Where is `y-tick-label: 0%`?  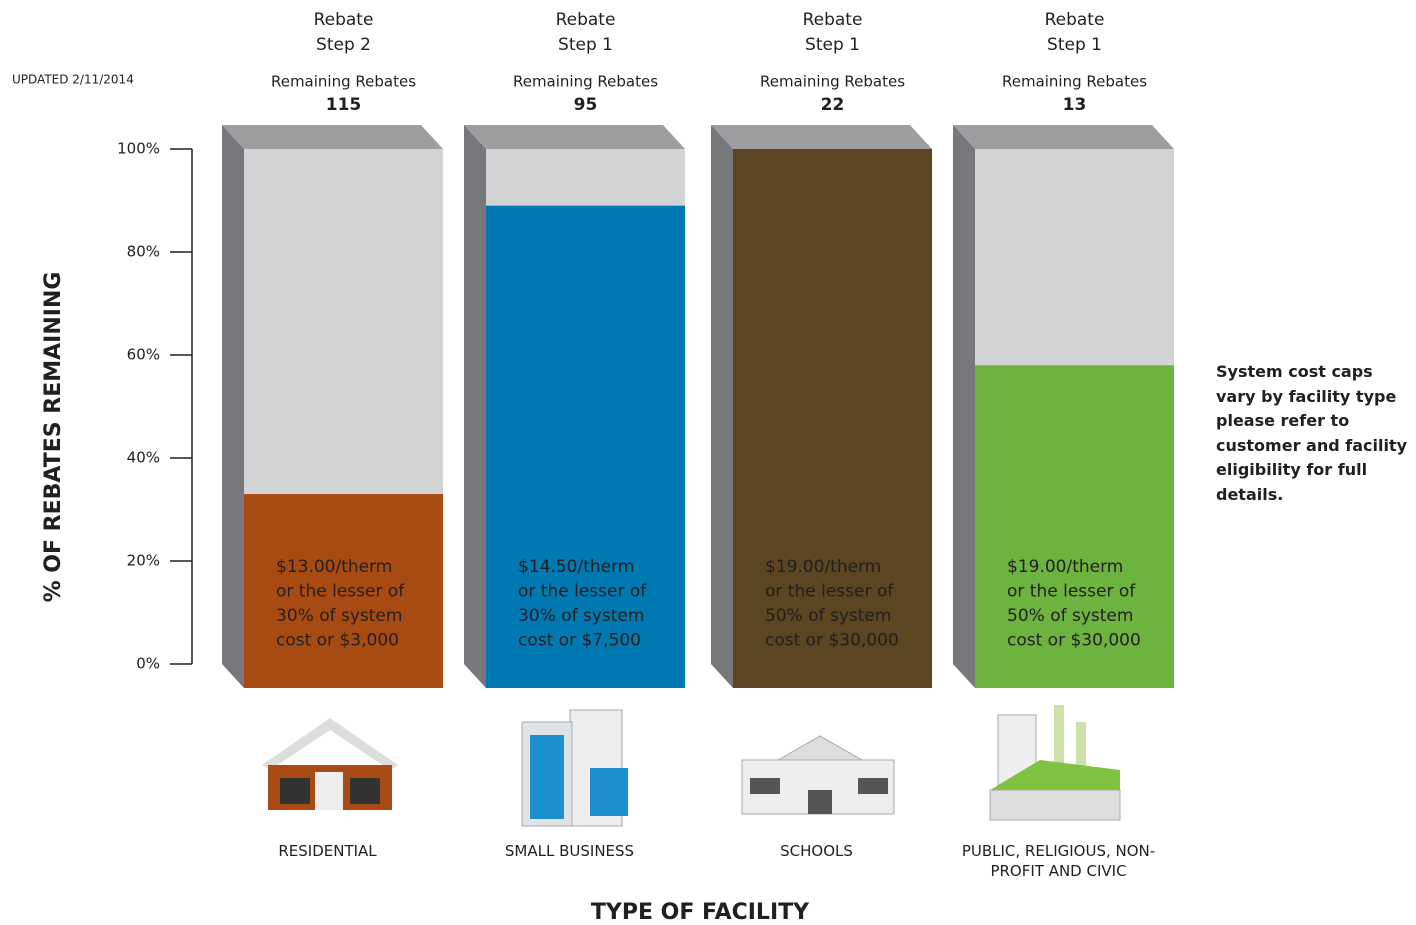 y-tick-label: 0% is located at coordinates (148, 664).